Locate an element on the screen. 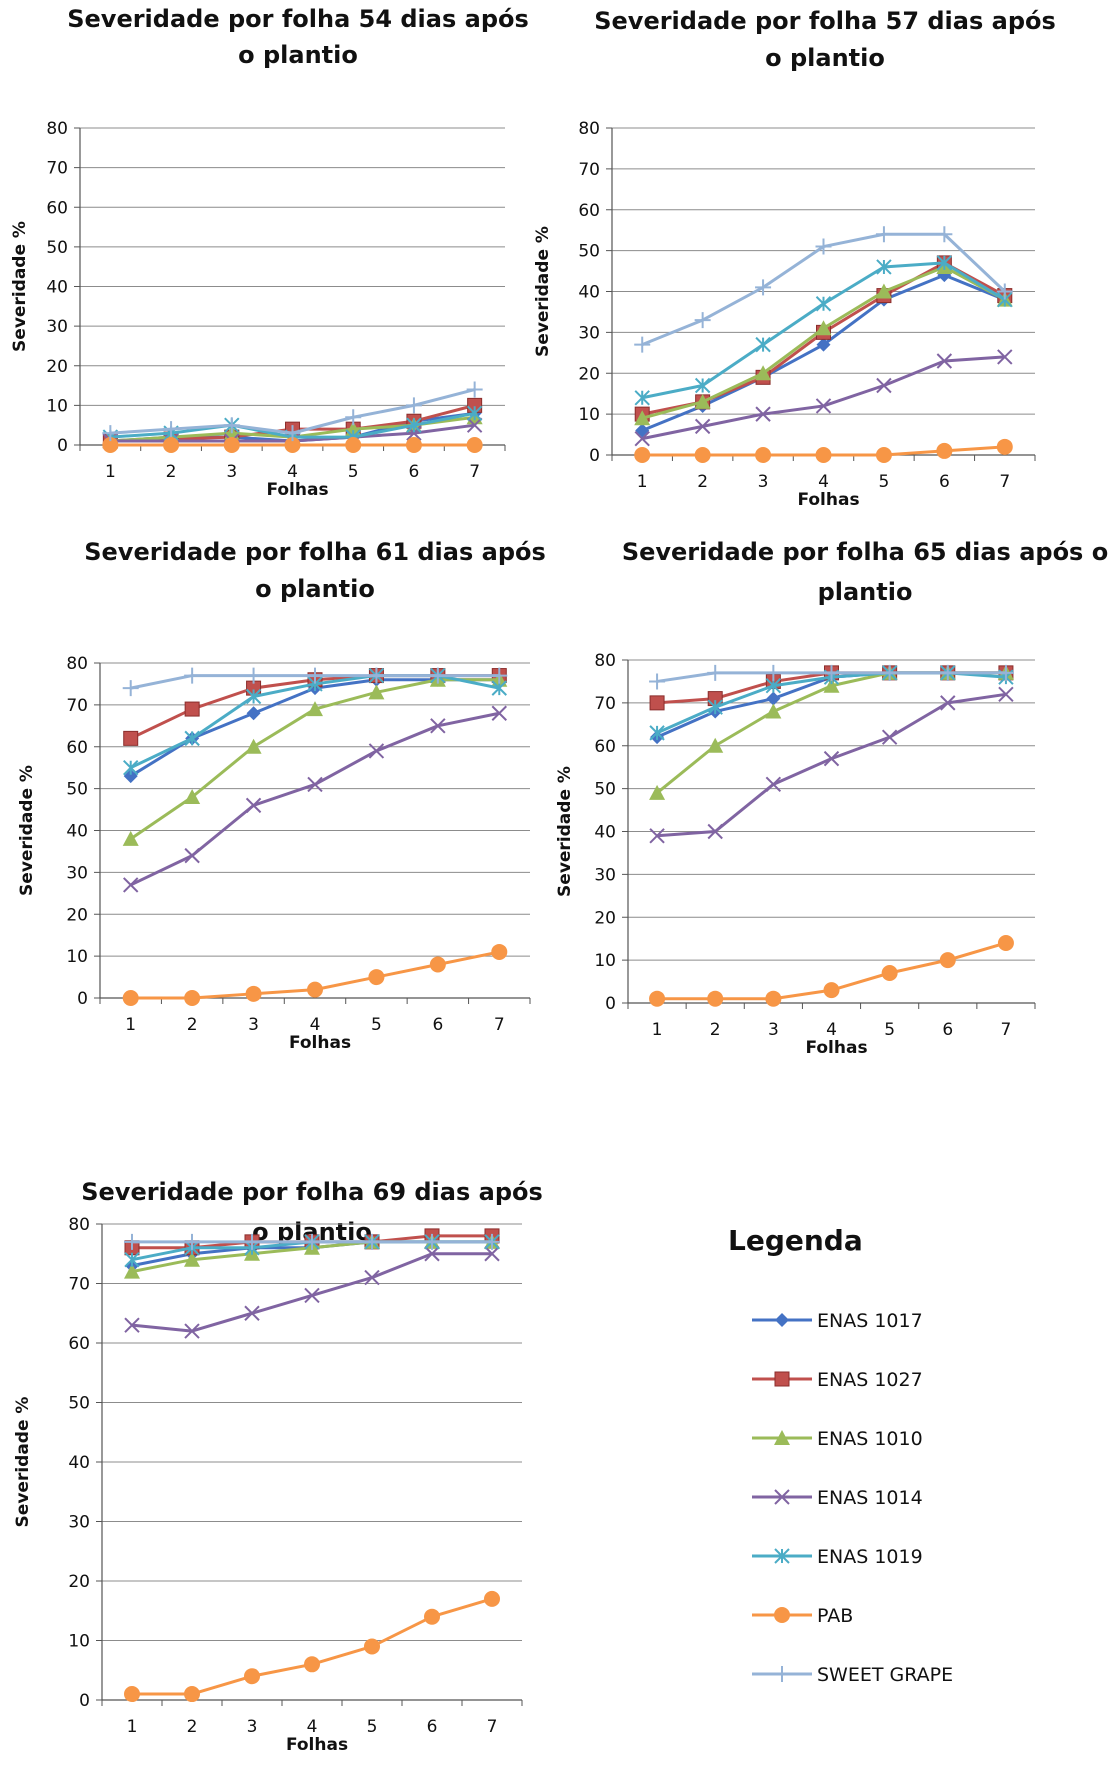 The height and width of the screenshot is (1775, 1111). chart-title: o plantio is located at coordinates (825, 58).